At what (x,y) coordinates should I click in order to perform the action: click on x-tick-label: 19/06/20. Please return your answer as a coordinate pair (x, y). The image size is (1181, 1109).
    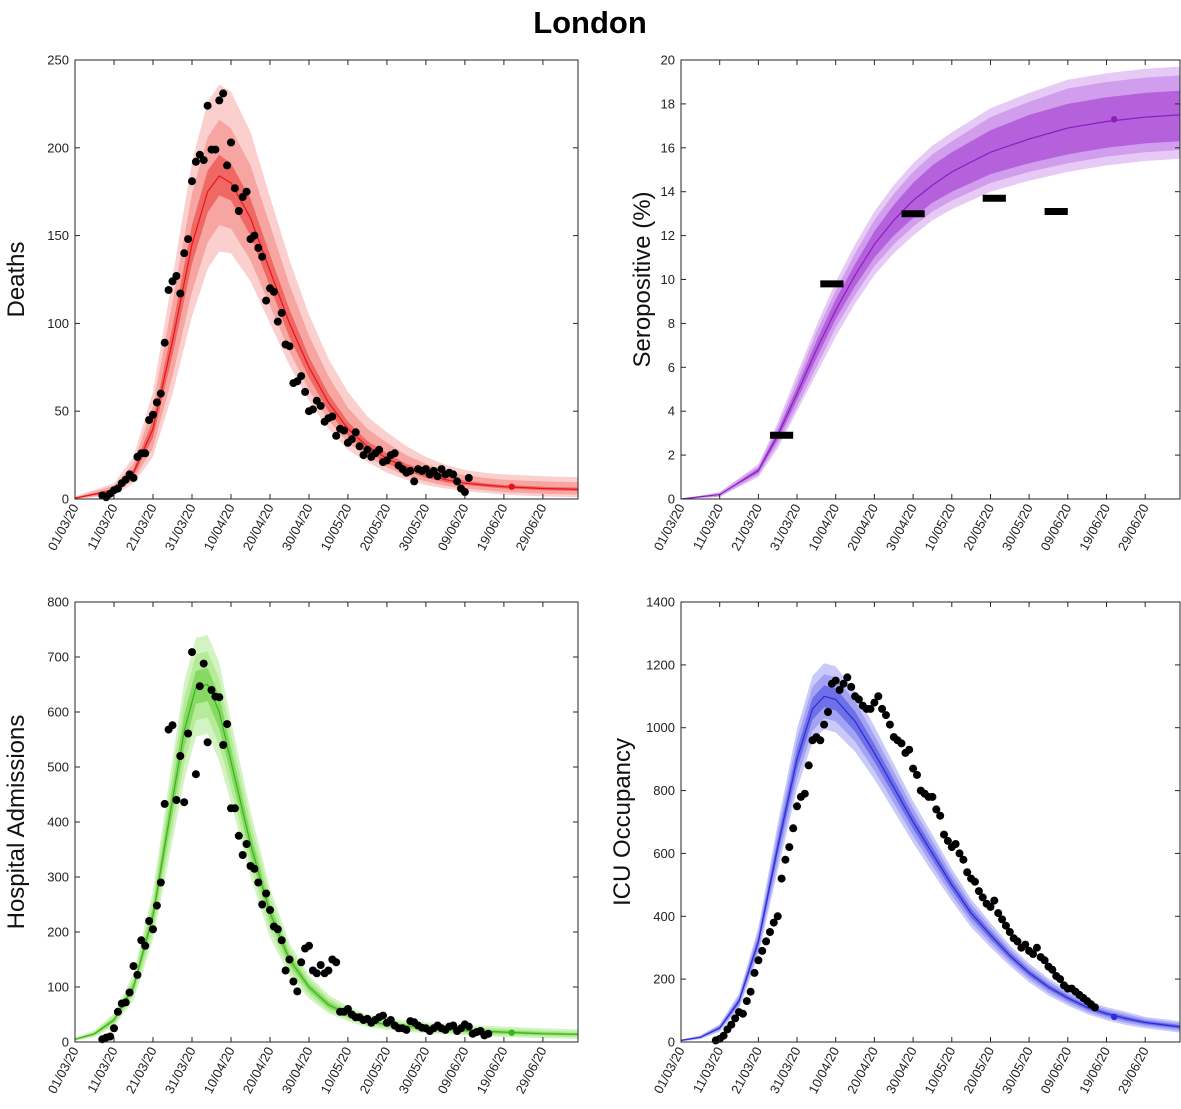
    Looking at the image, I should click on (492, 527).